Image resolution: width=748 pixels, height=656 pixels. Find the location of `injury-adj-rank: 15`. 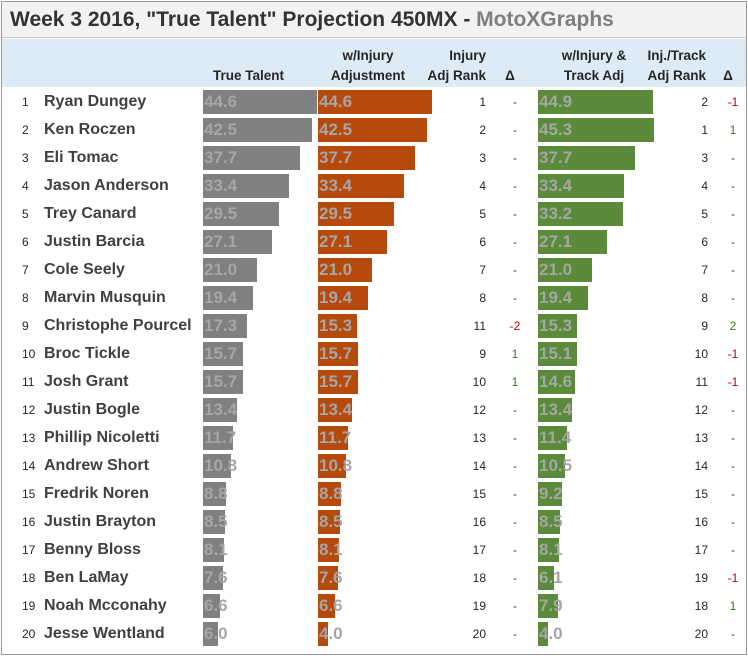

injury-adj-rank: 15 is located at coordinates (479, 494).